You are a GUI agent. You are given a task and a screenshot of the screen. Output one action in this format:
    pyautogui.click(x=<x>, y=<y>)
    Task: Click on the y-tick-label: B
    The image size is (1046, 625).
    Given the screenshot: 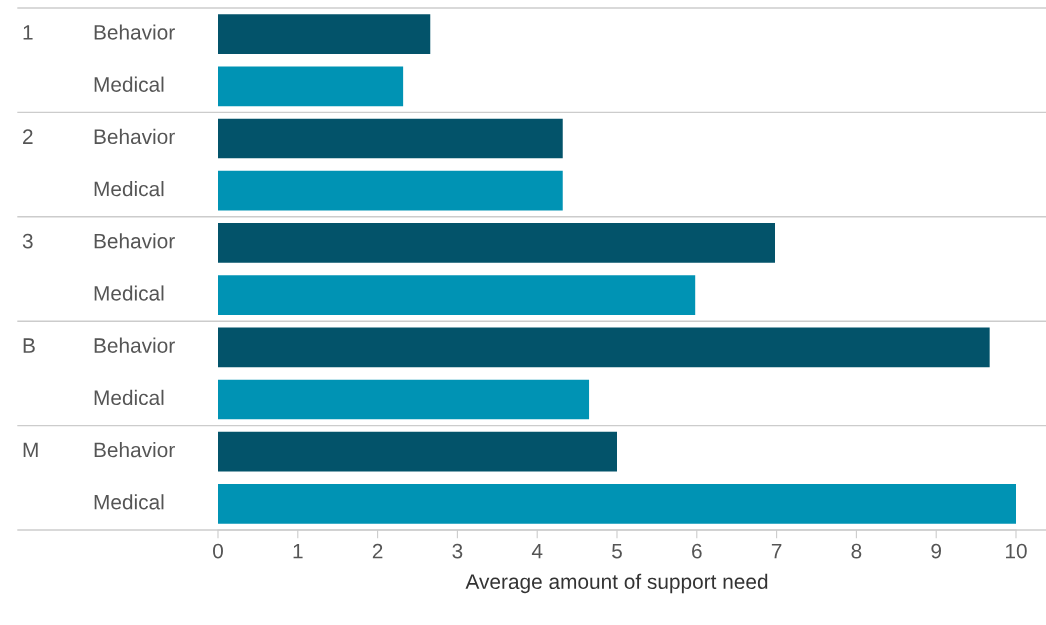 What is the action you would take?
    pyautogui.click(x=29, y=345)
    